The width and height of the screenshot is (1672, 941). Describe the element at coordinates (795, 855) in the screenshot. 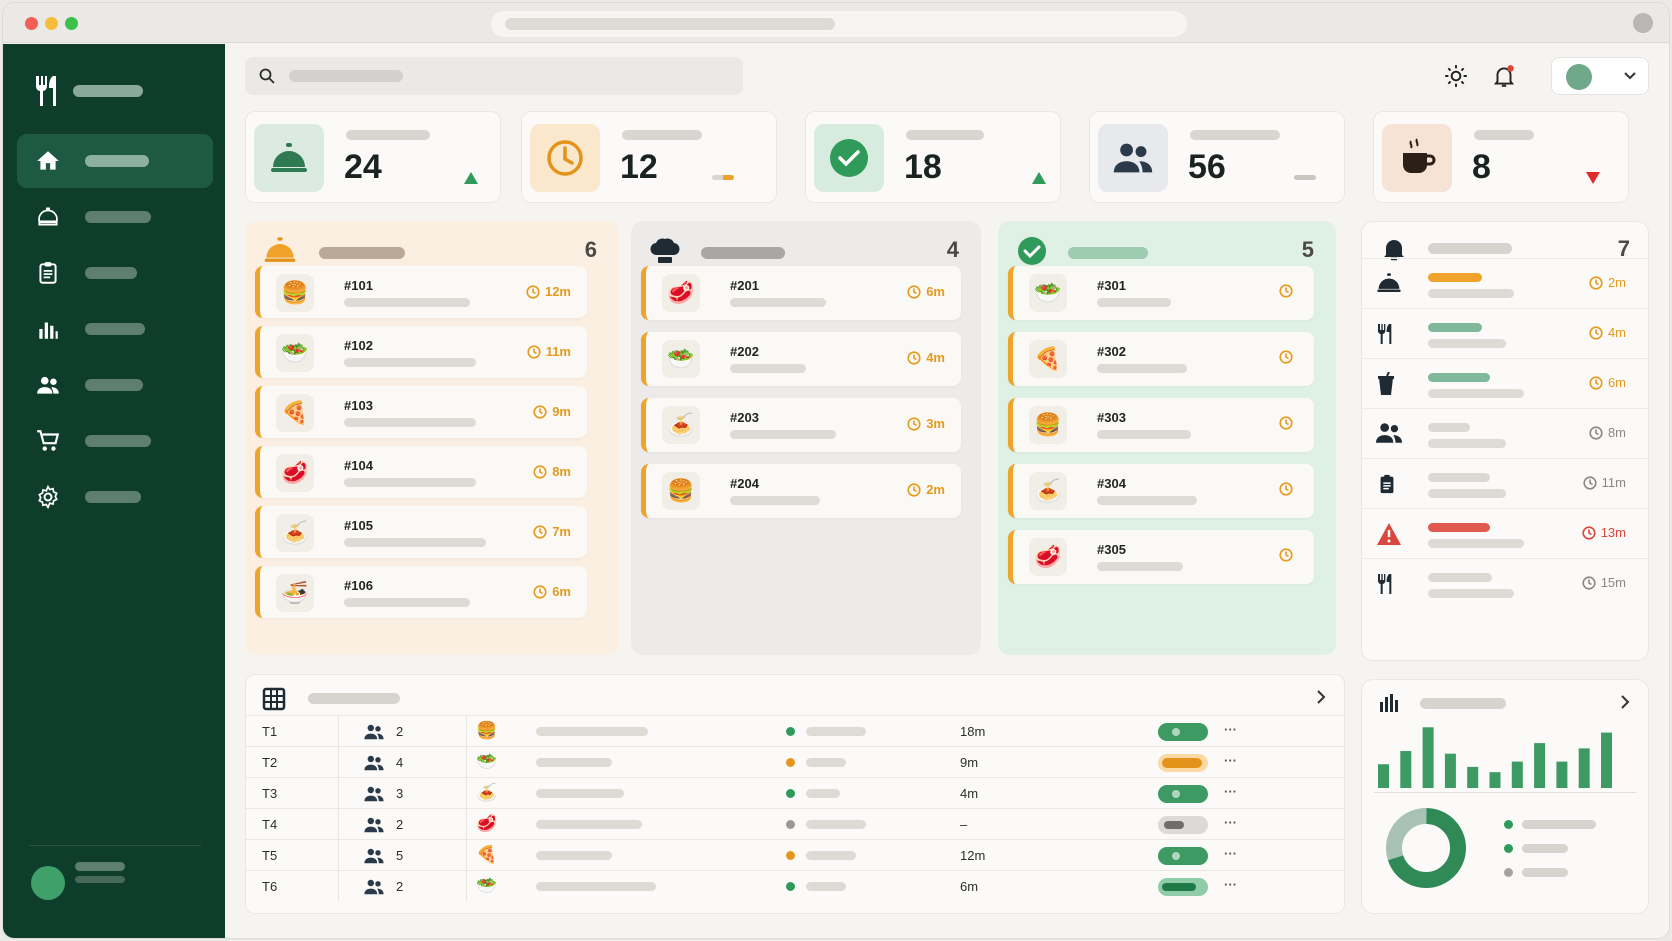

I see `table-row: T5 5 🍕 12m ···` at that location.